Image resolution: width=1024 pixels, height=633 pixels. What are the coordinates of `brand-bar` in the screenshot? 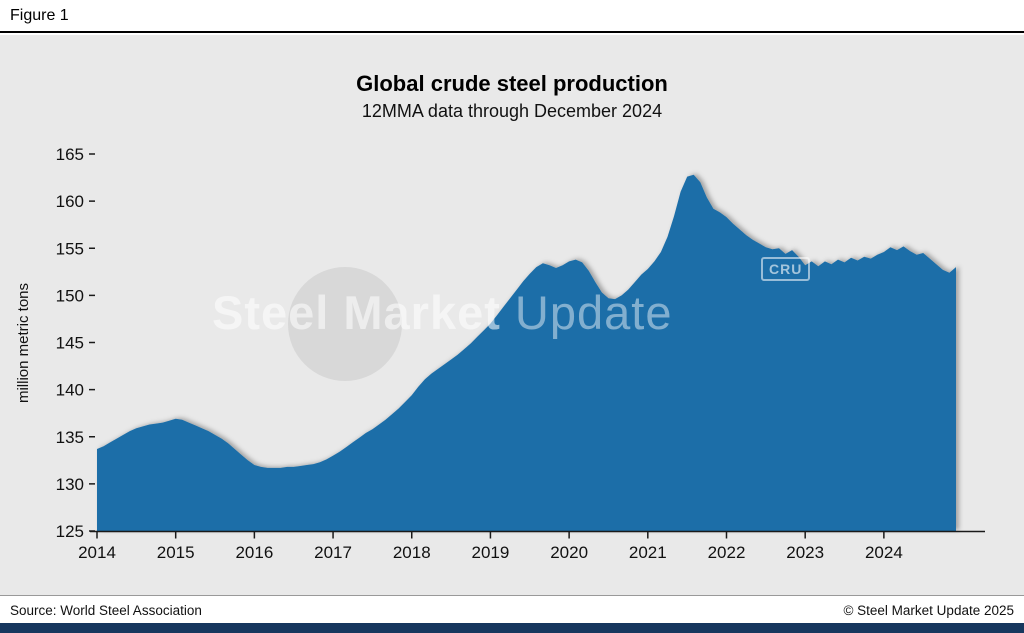 It's located at (512, 628).